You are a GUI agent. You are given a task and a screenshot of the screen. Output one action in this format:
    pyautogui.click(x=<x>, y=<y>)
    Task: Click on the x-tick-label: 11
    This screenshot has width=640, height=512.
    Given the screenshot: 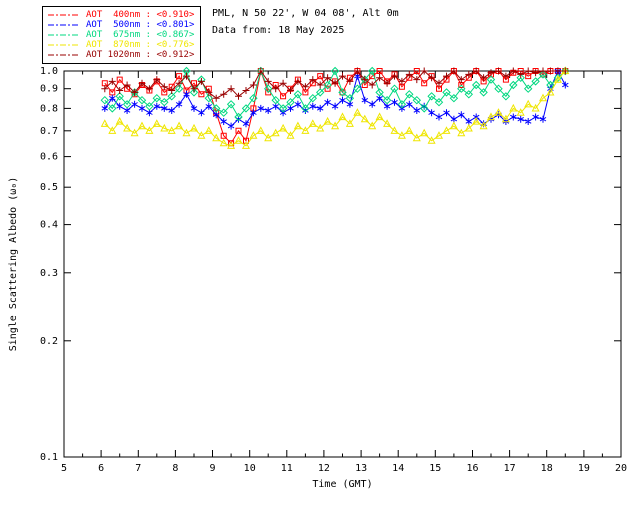 What is the action you would take?
    pyautogui.click(x=287, y=468)
    